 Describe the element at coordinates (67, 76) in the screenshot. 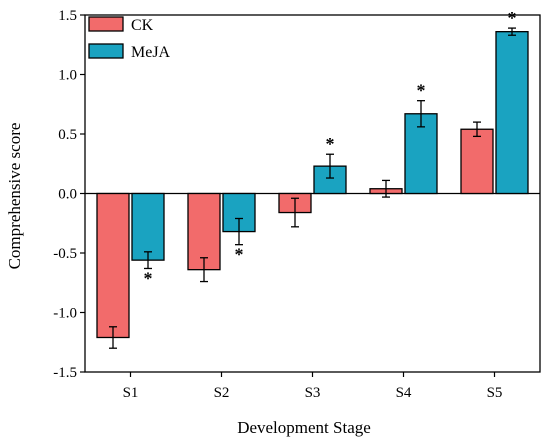

I see `y-tick-label: 1.0` at that location.